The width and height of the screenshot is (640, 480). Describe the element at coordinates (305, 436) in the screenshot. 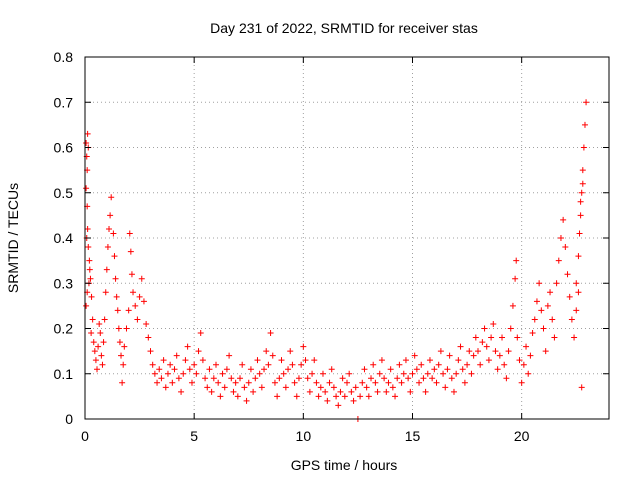

I see `x-tick-labels: 0 5 10 15 20` at that location.